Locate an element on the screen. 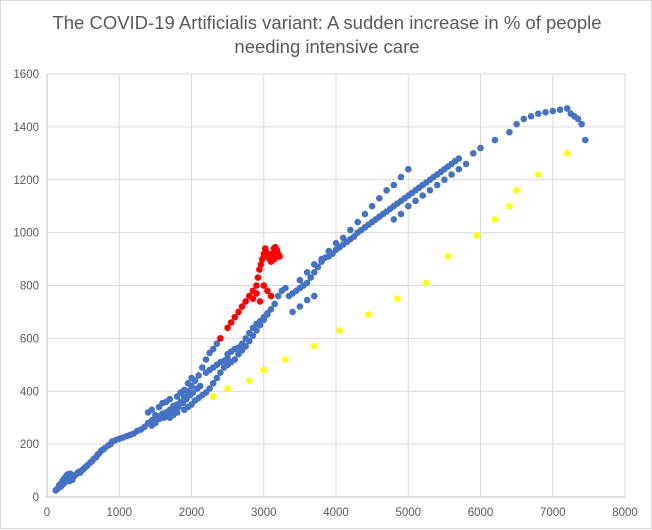 This screenshot has height=530, width=652. x-tick-label: 2000 is located at coordinates (192, 513).